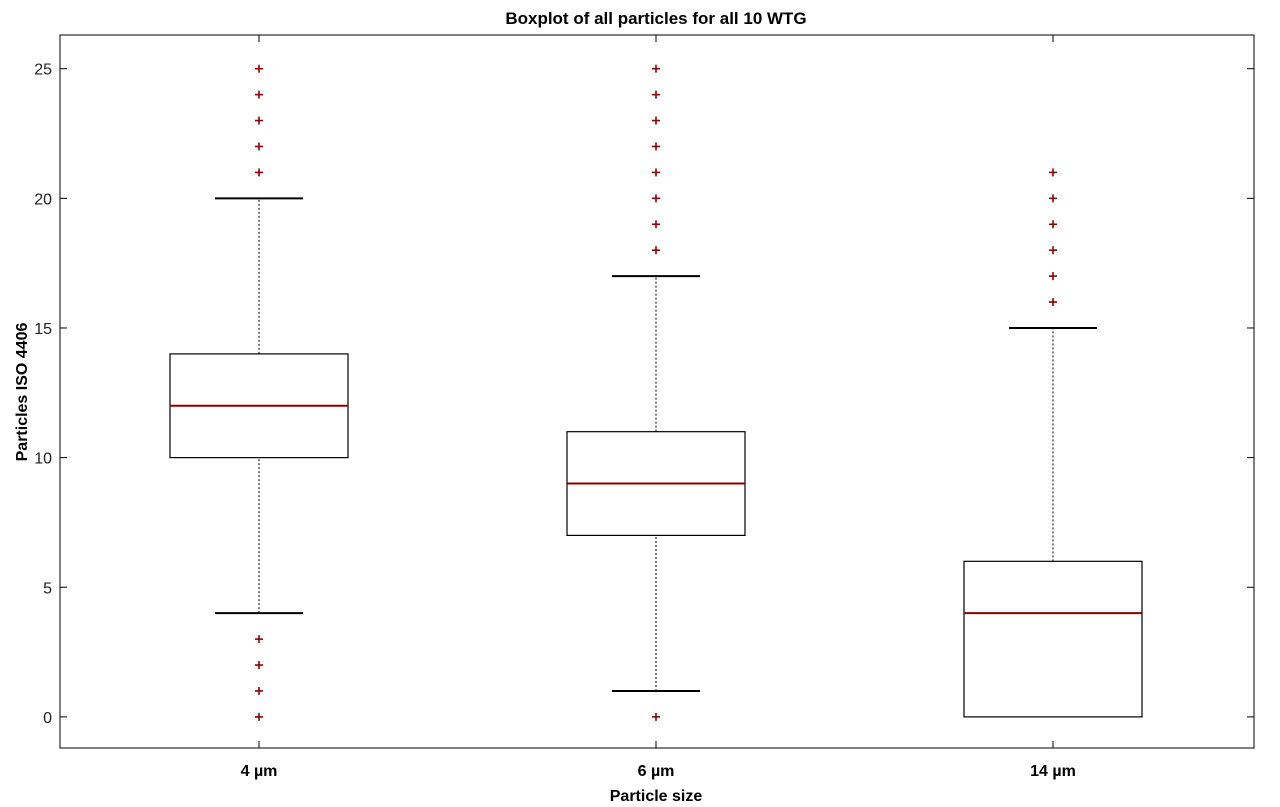 The image size is (1280, 807). What do you see at coordinates (259, 771) in the screenshot?
I see `x-tick-label: 4 µm` at bounding box center [259, 771].